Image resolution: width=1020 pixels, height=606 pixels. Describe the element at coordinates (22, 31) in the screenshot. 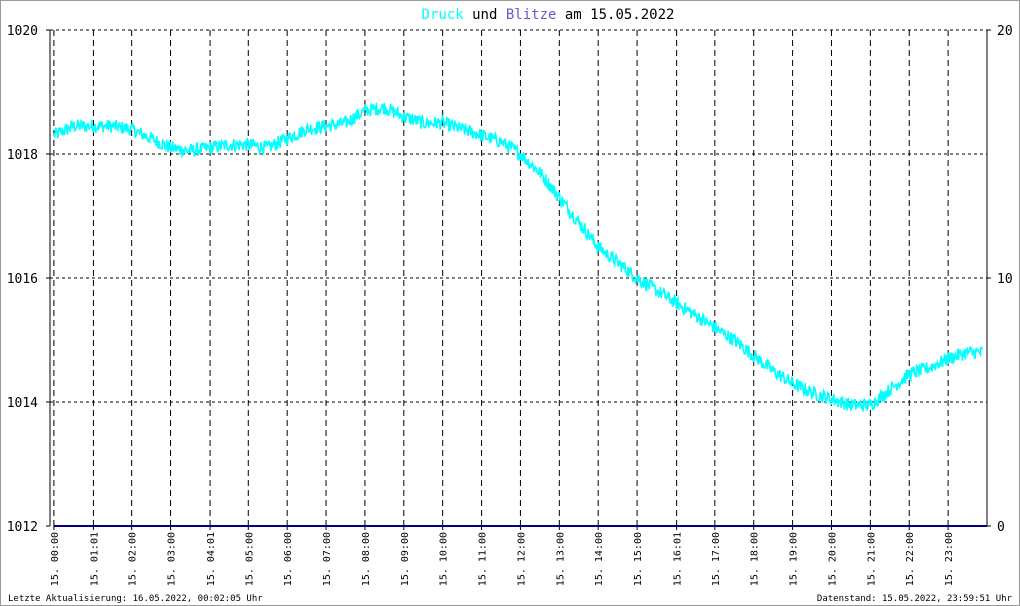

I see `left-tick-label: 1020` at that location.